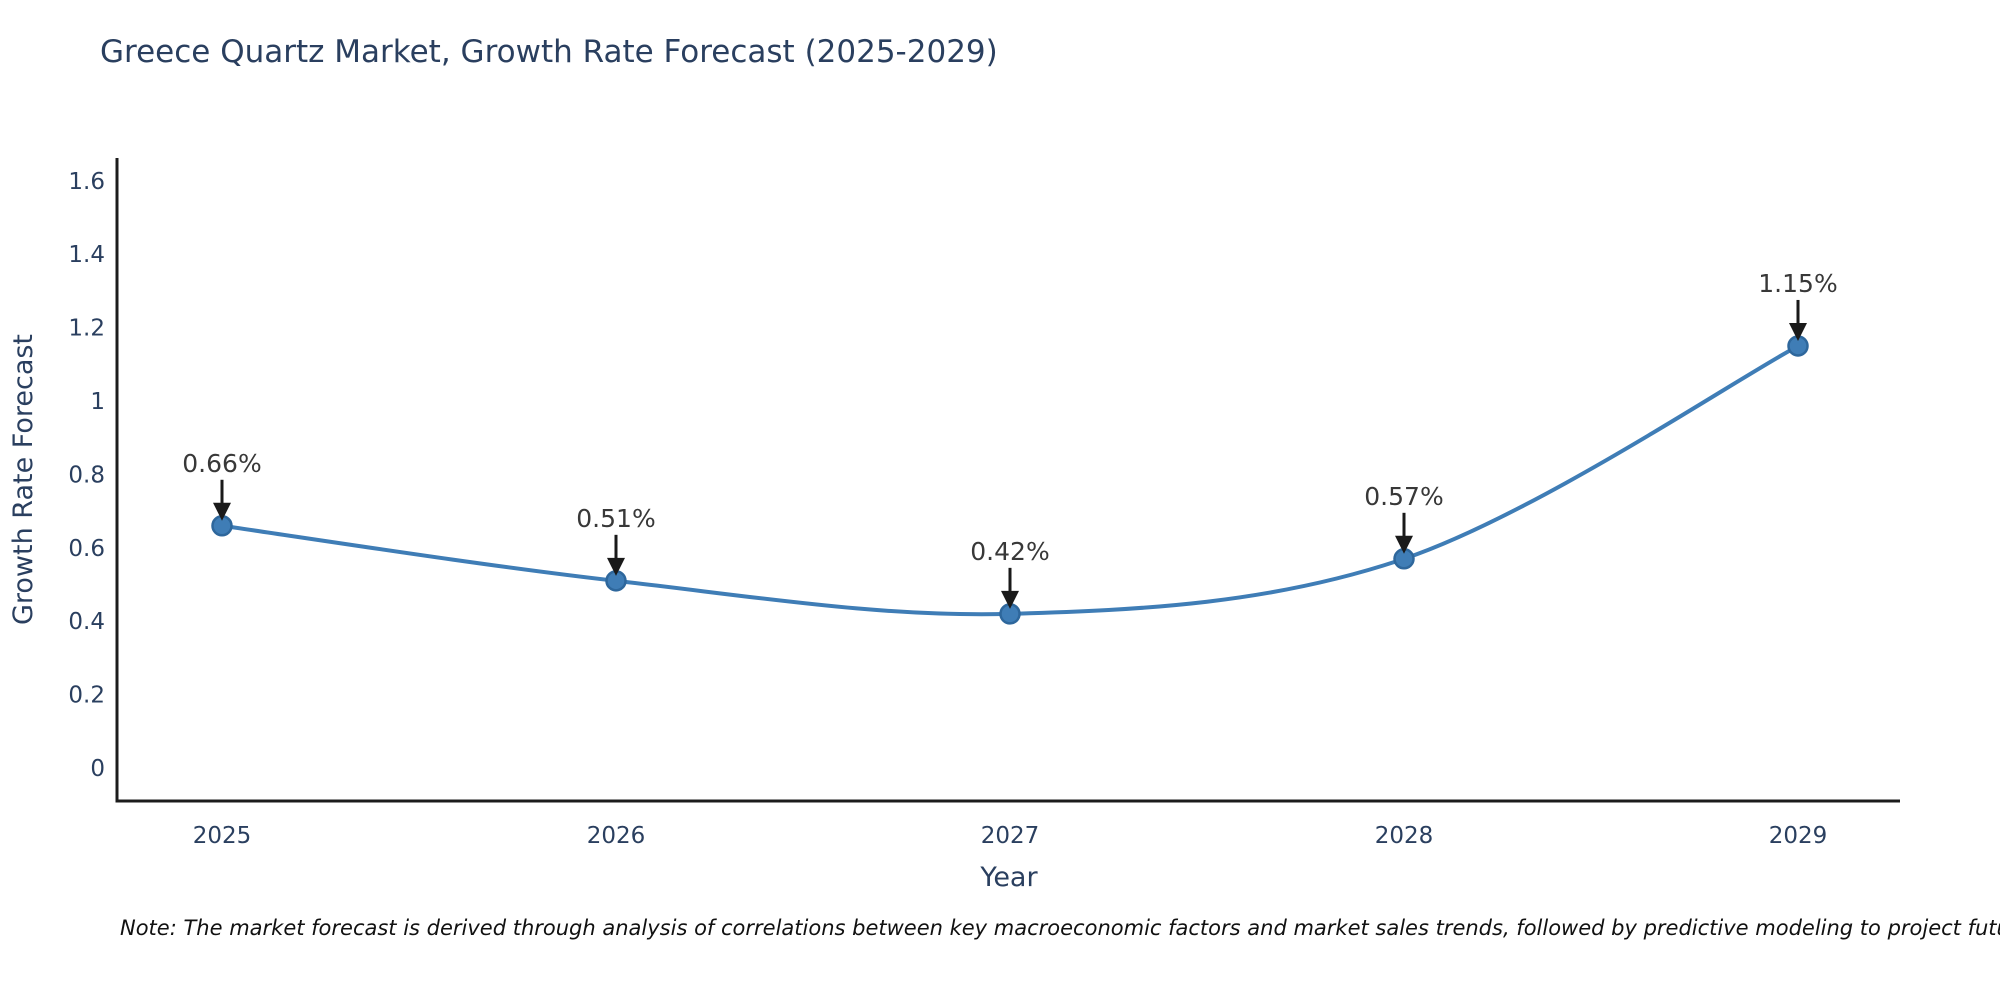  Describe the element at coordinates (221, 463) in the screenshot. I see `data-point-label: 0.66%` at that location.